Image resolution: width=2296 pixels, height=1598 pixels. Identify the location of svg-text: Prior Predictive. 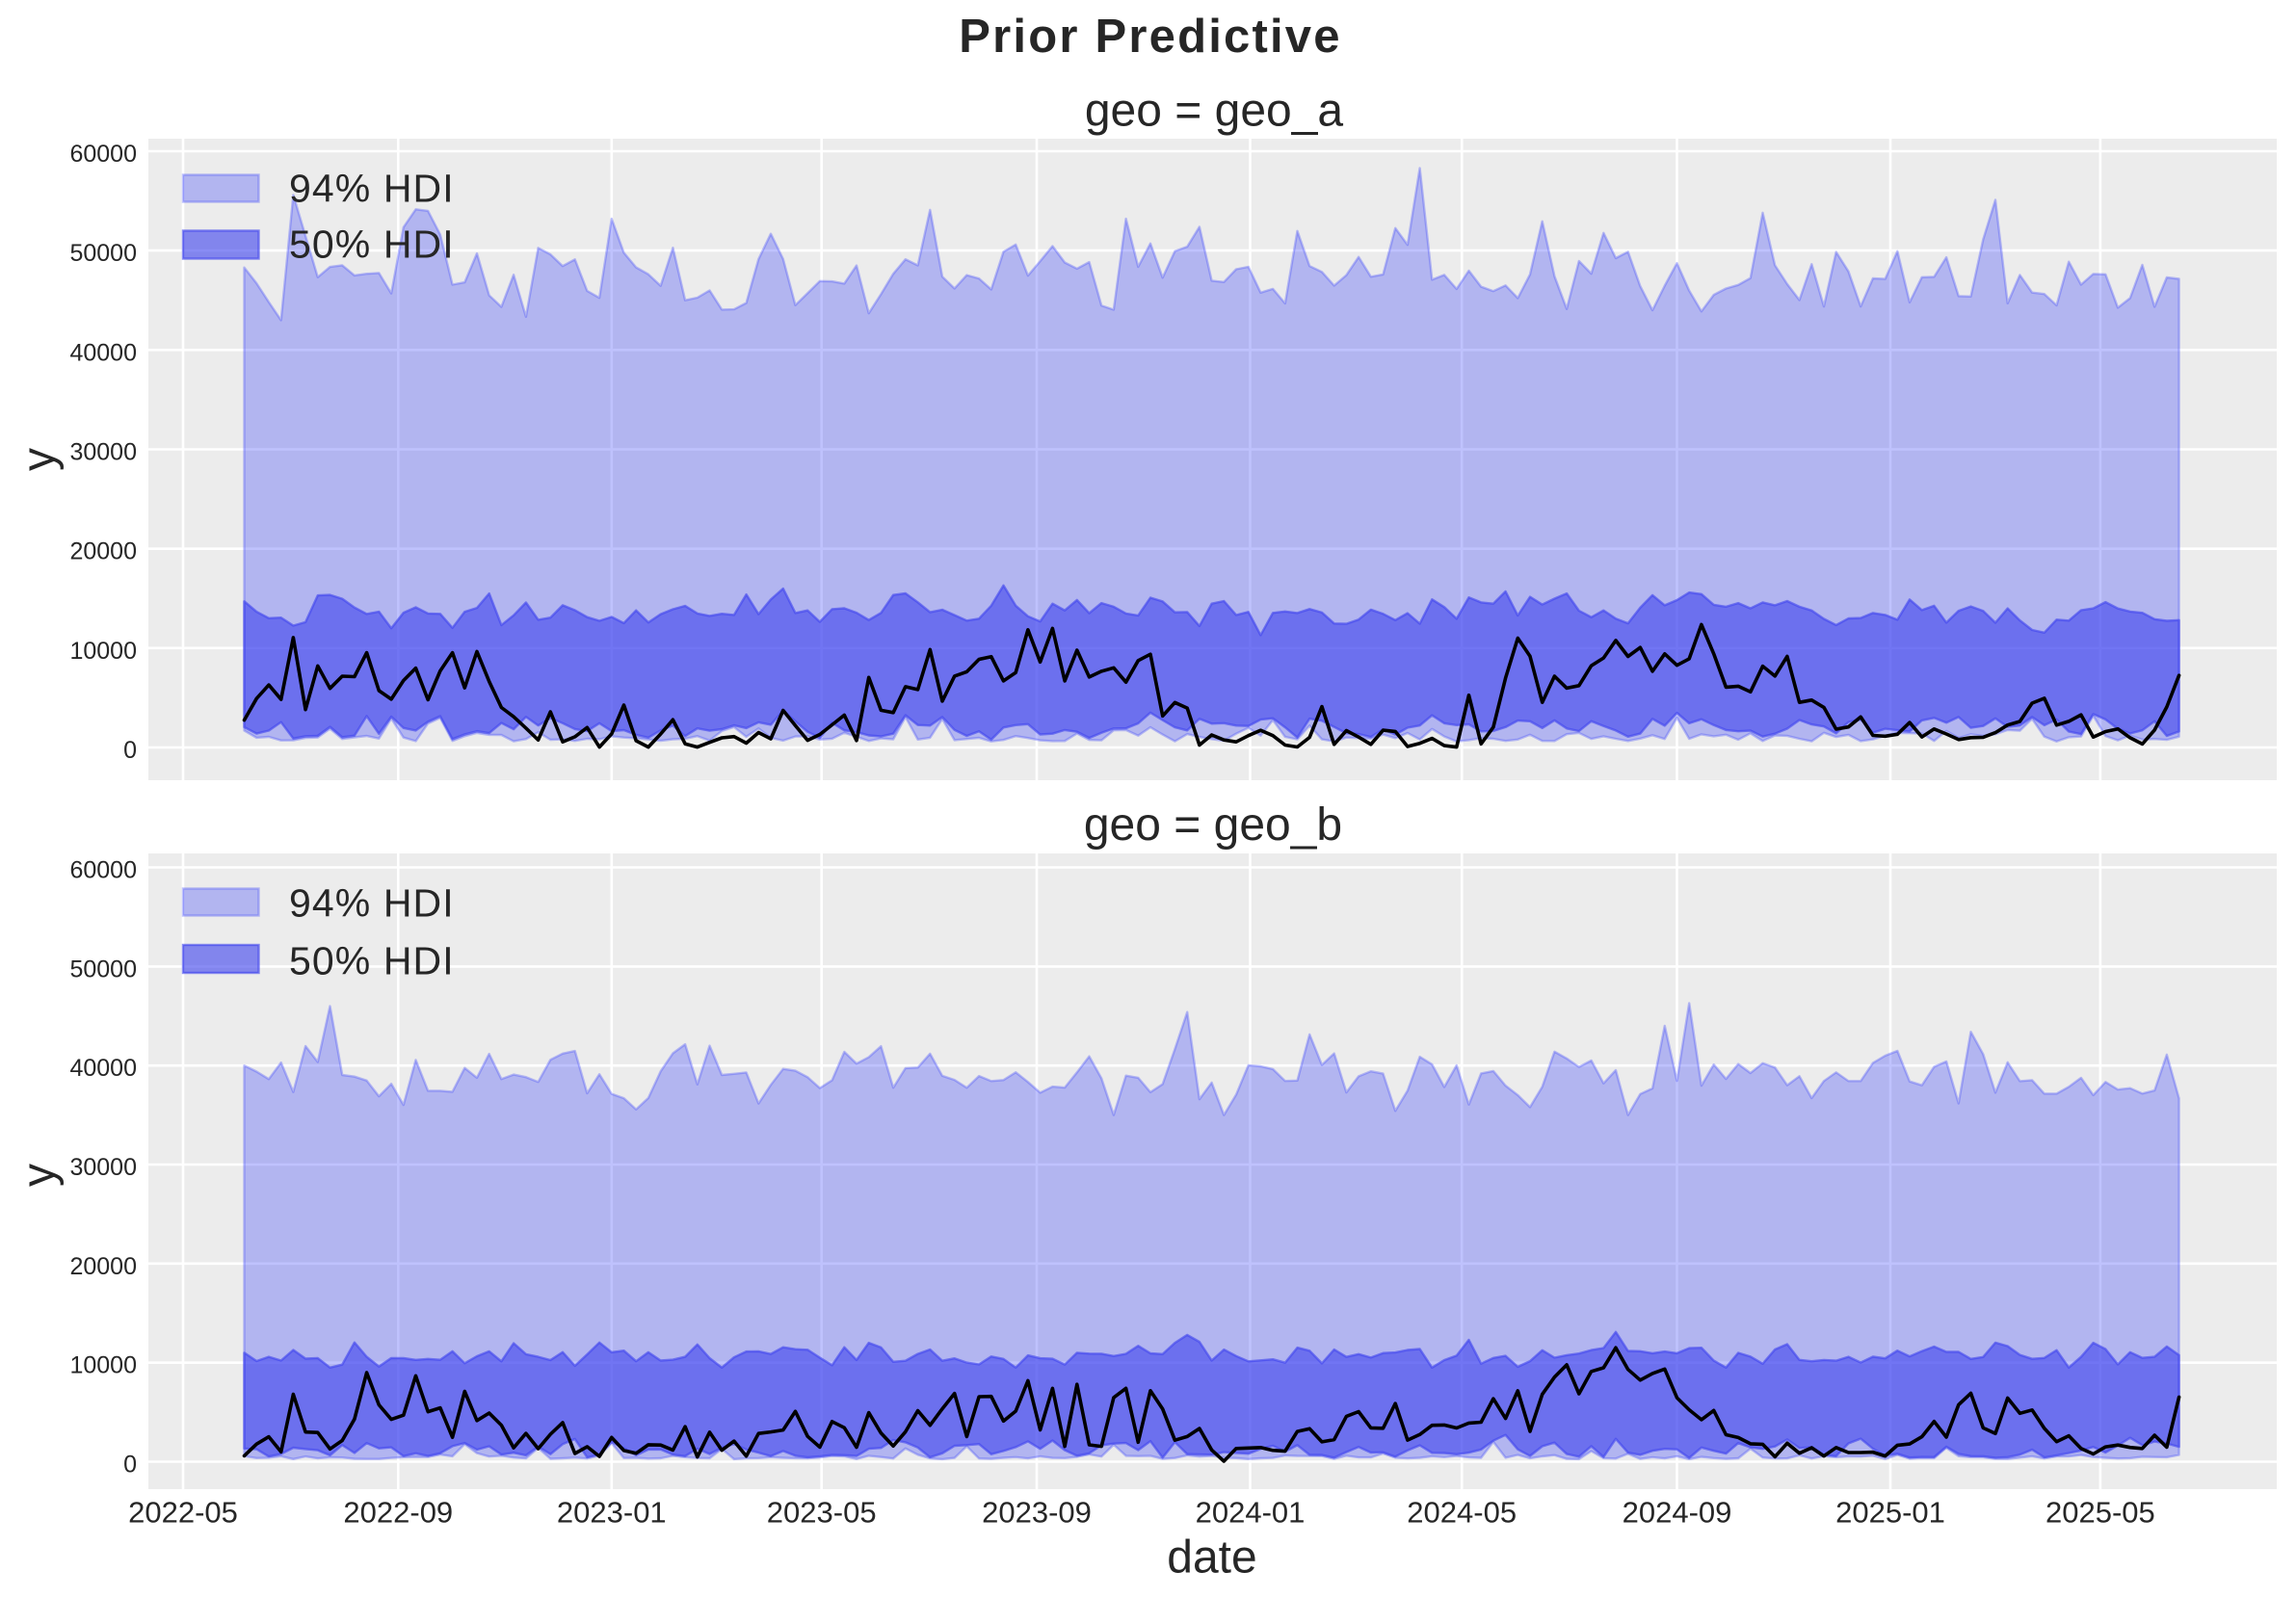
(1150, 37).